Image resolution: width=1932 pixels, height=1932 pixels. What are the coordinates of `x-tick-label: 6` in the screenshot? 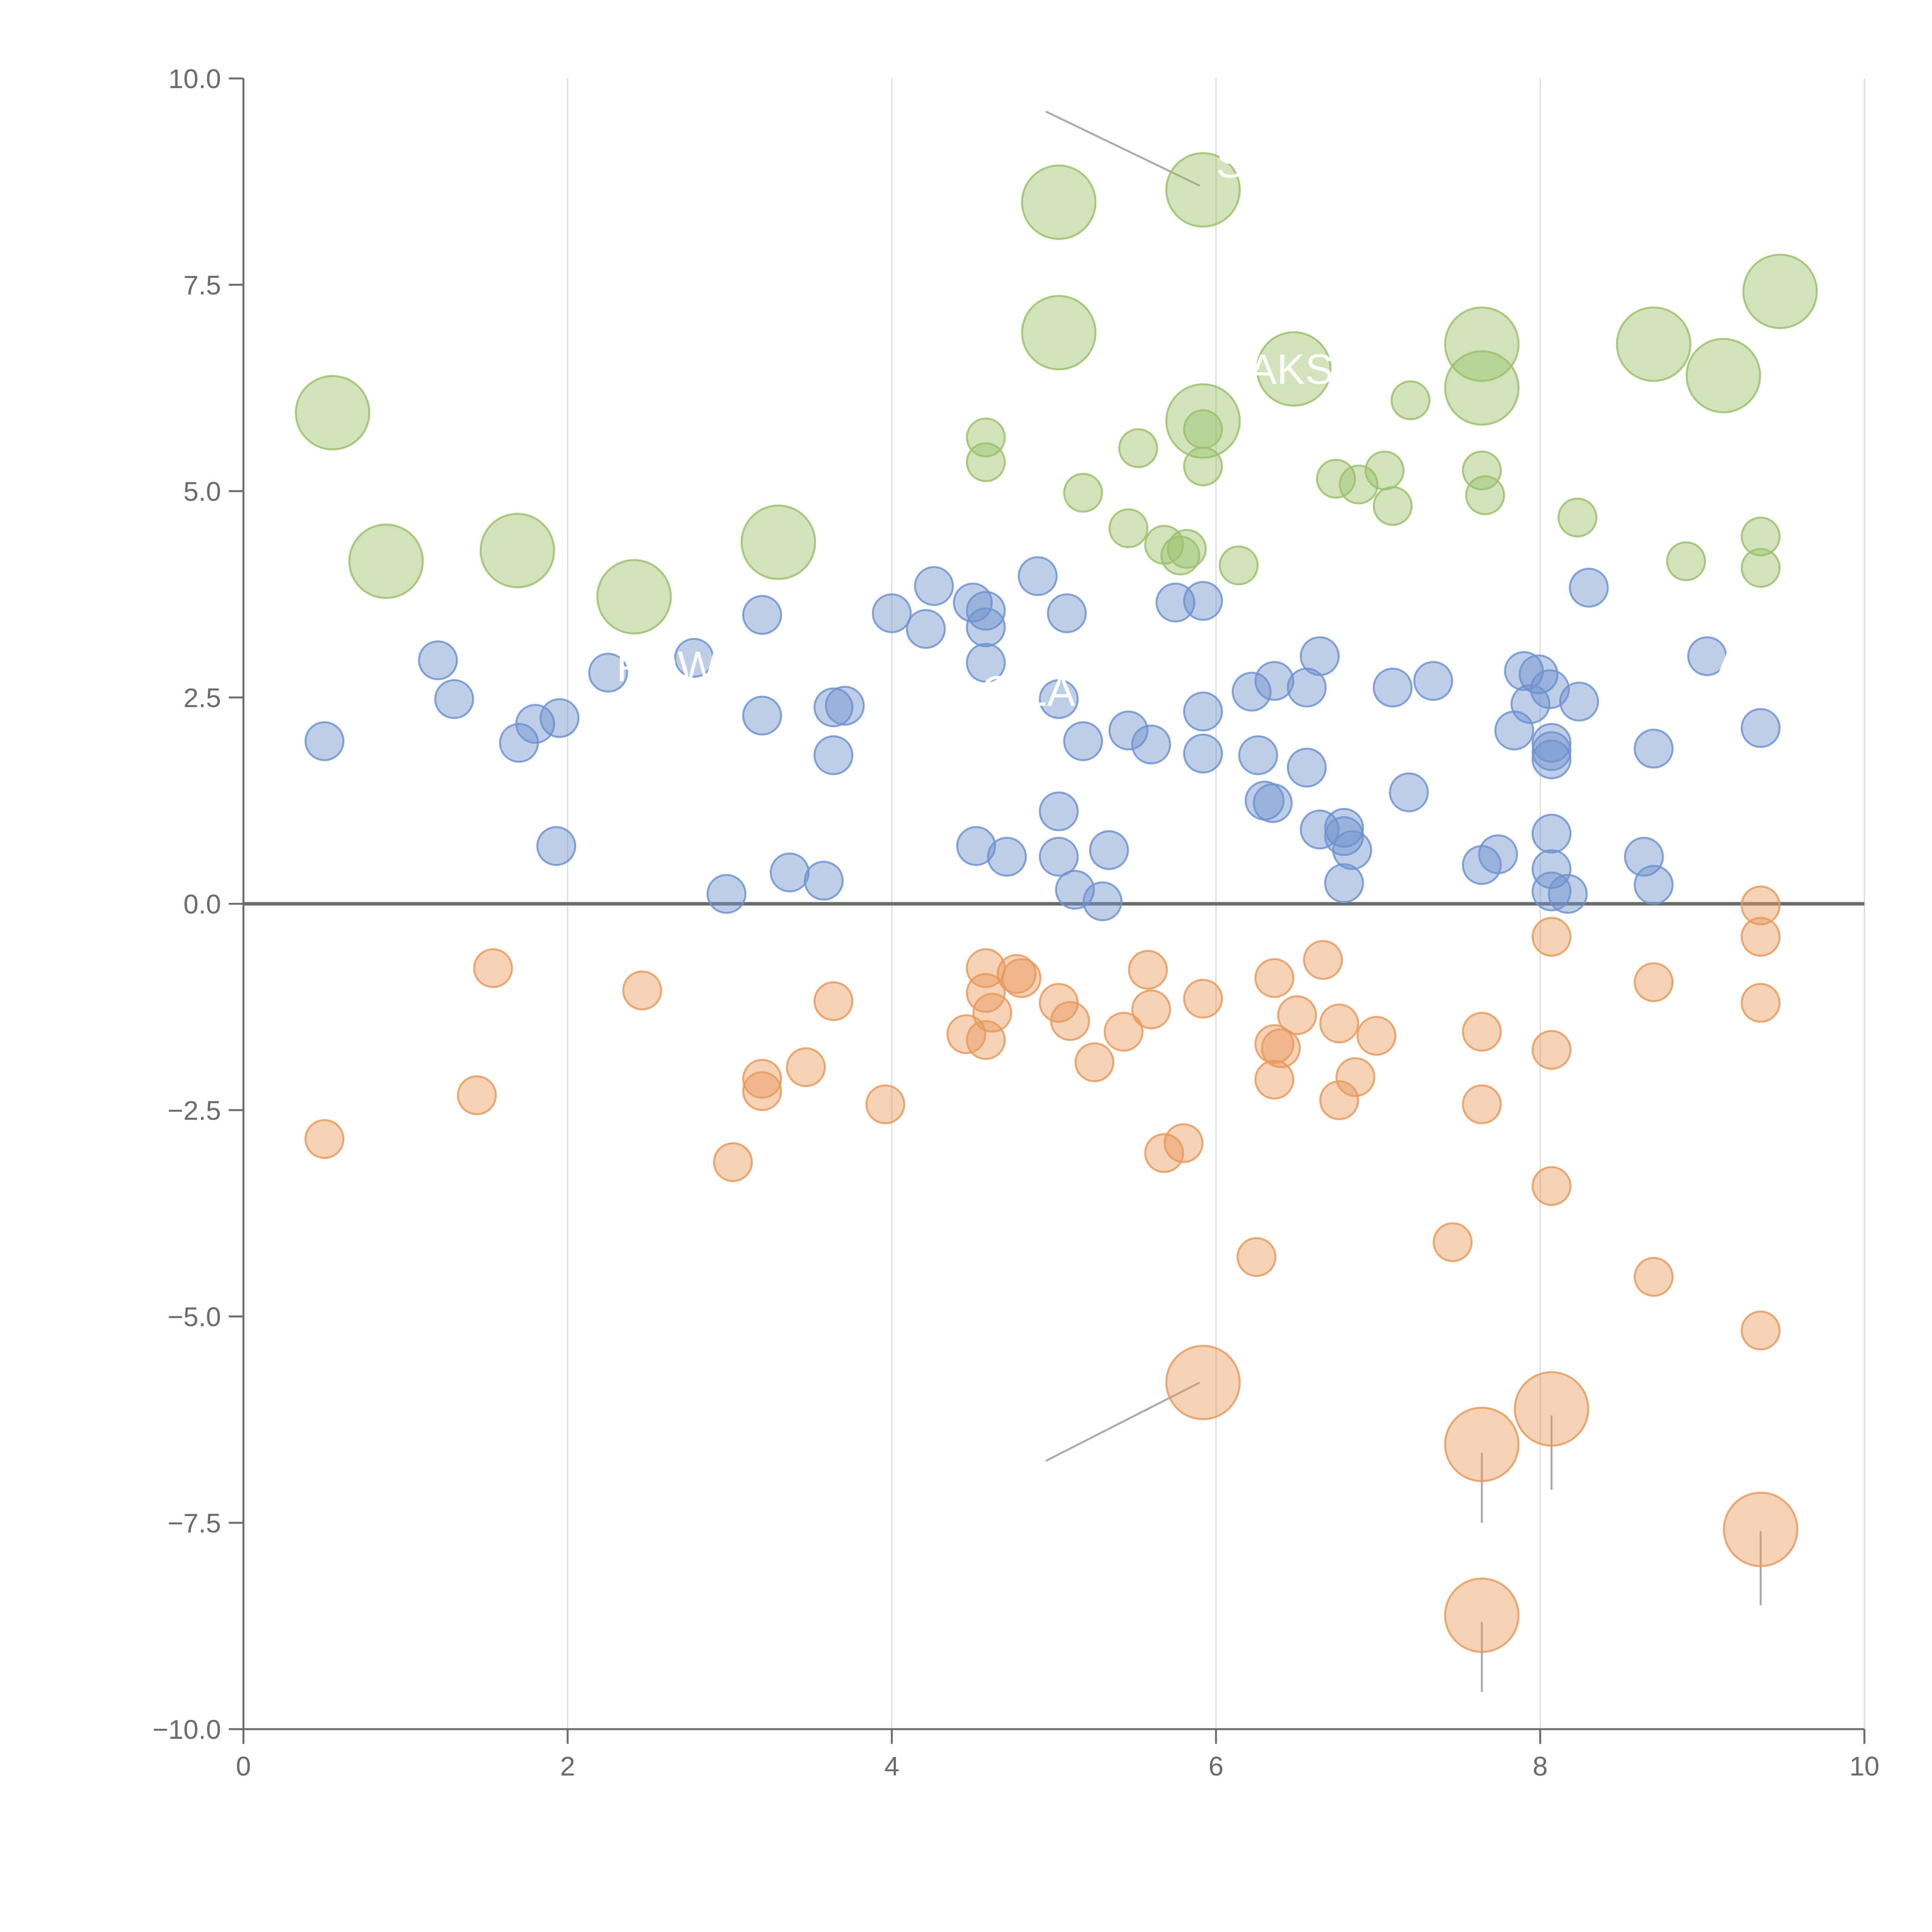 It's located at (1217, 1766).